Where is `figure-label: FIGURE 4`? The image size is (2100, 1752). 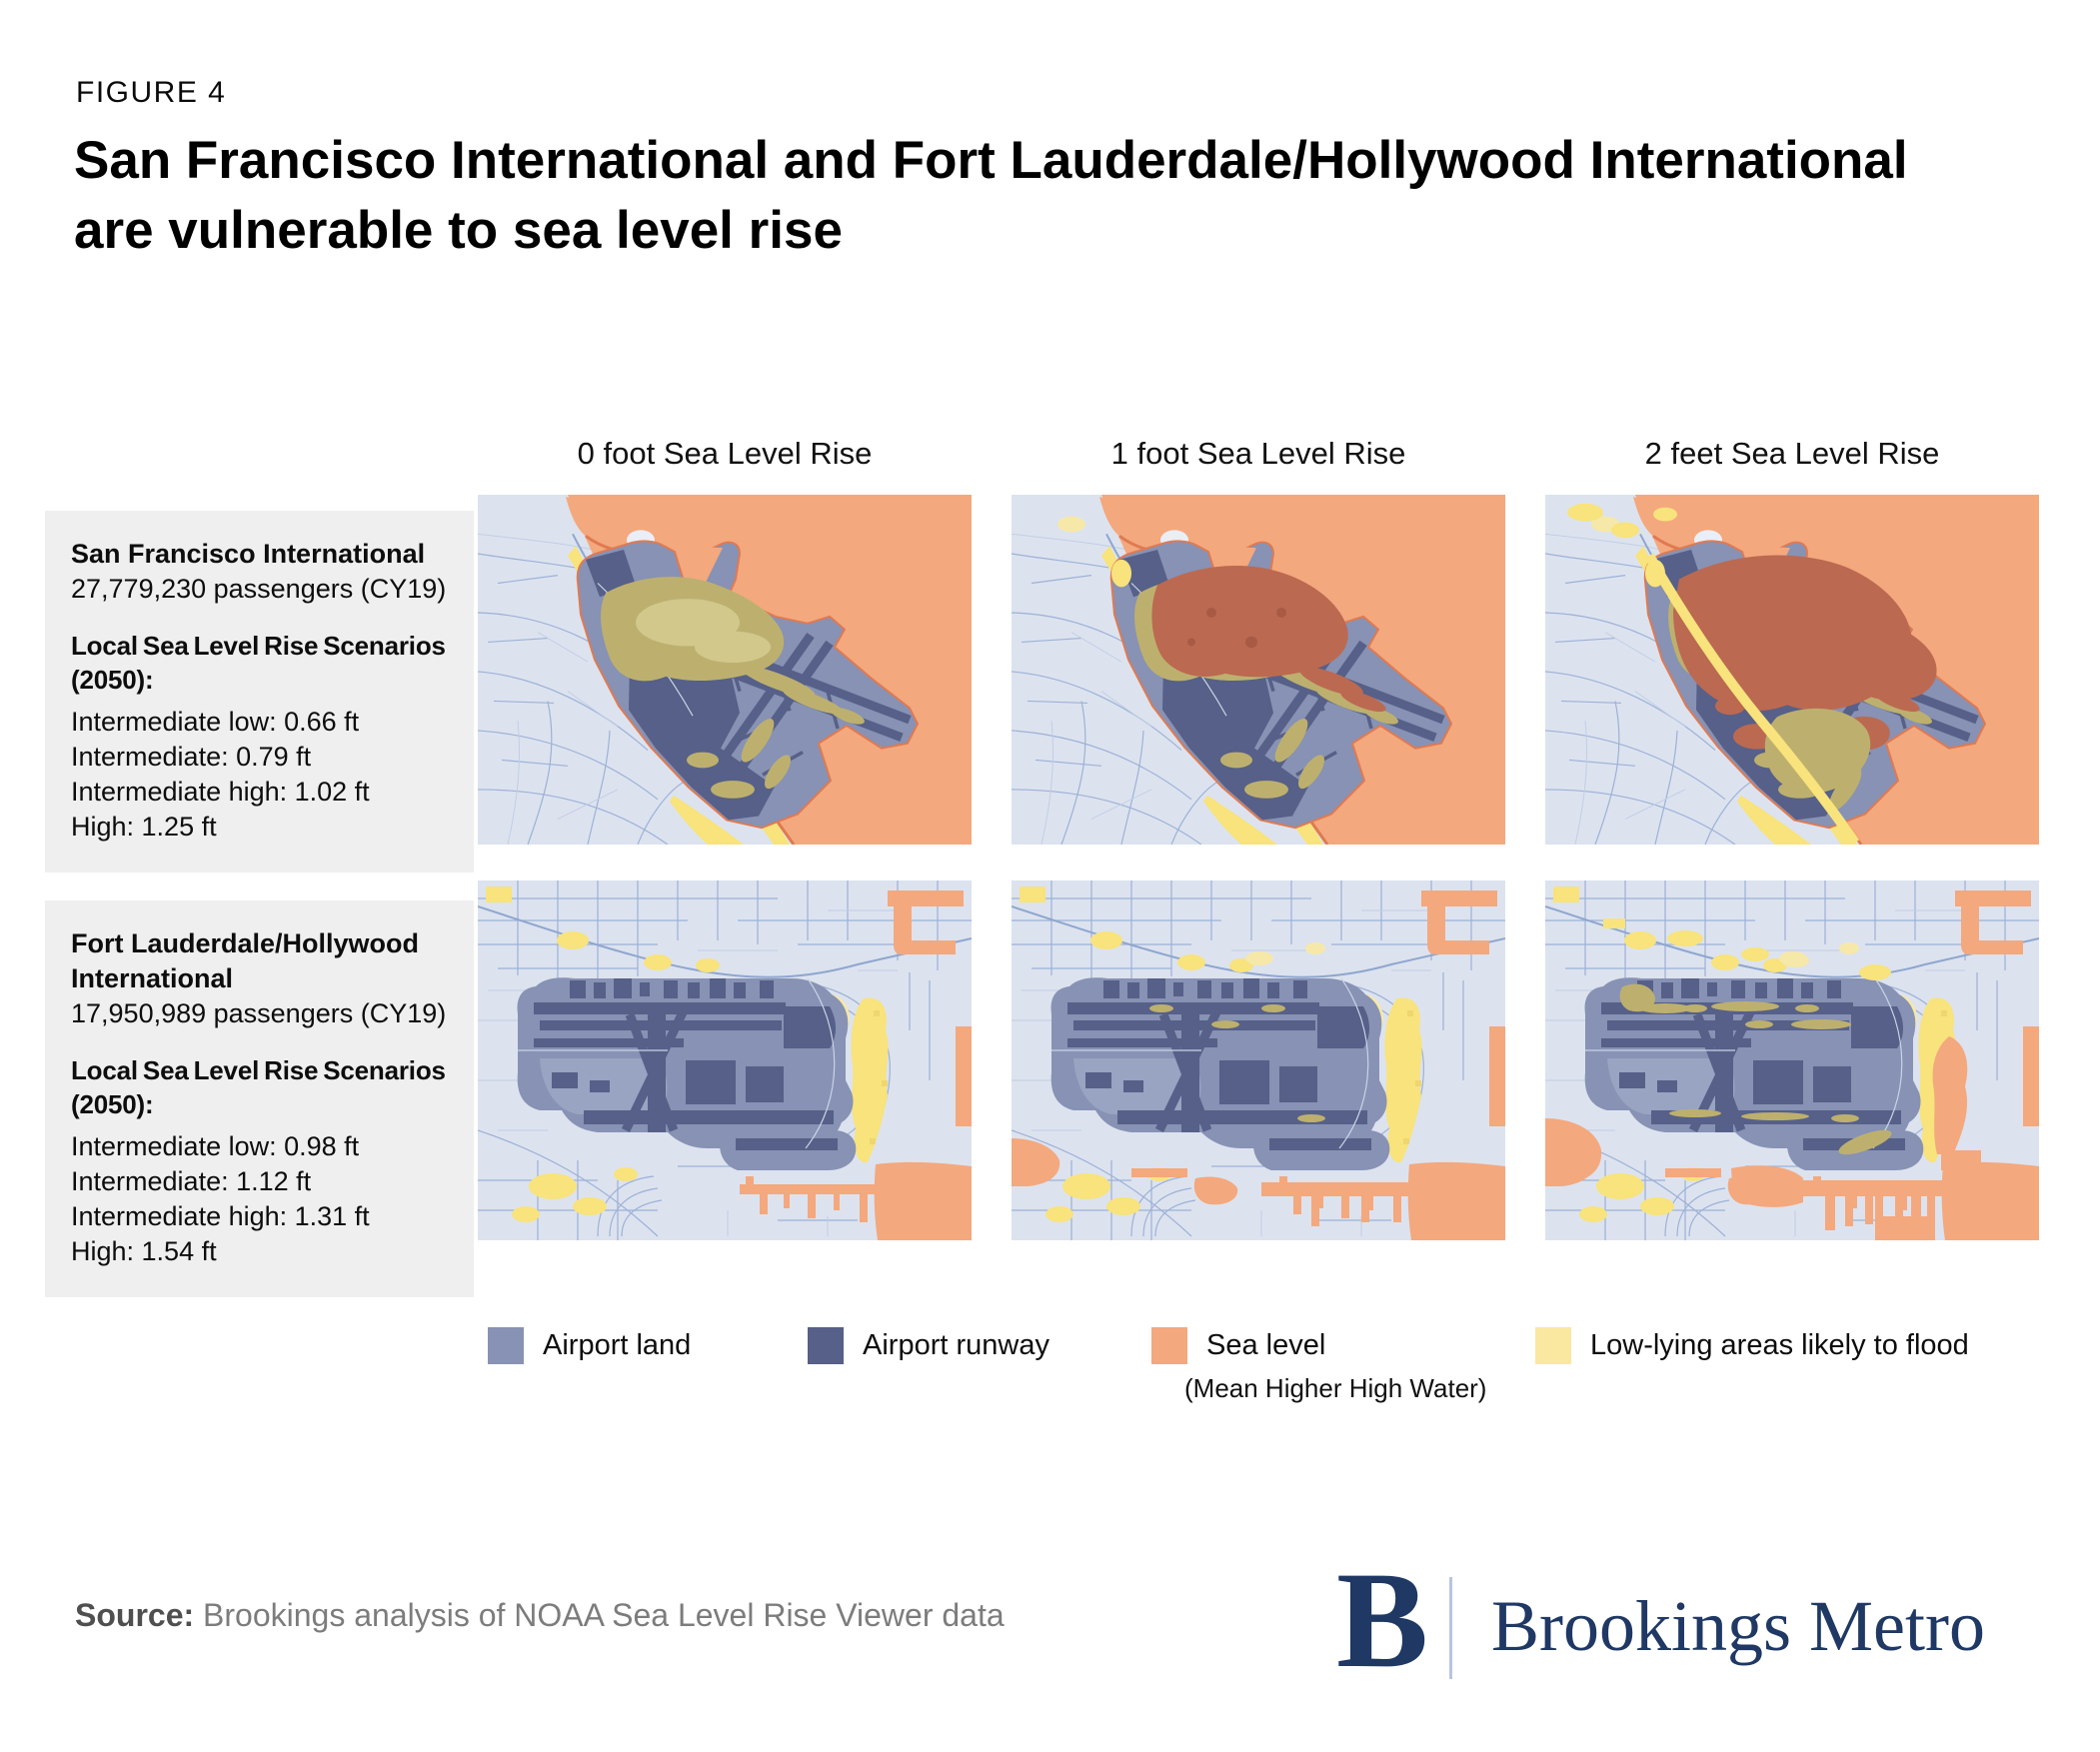 figure-label: FIGURE 4 is located at coordinates (151, 92).